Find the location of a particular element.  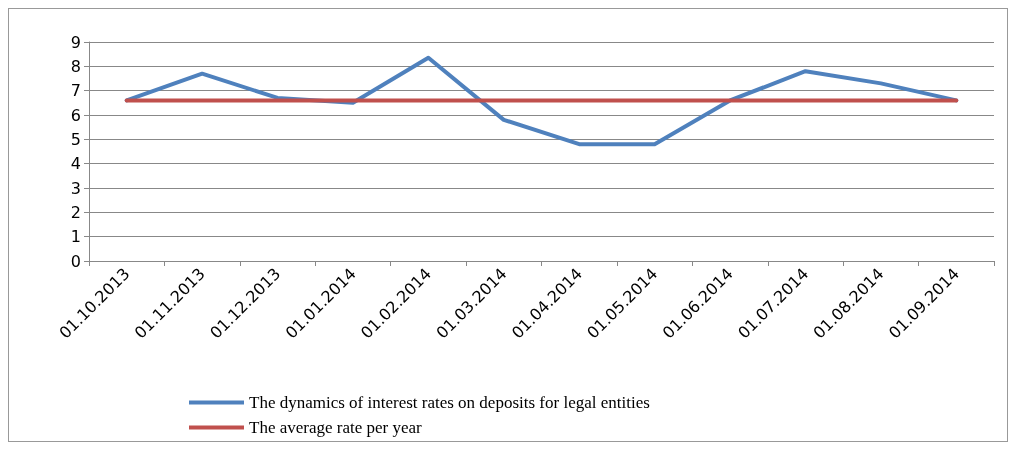

y-tick-label: 7 is located at coordinates (75, 91).